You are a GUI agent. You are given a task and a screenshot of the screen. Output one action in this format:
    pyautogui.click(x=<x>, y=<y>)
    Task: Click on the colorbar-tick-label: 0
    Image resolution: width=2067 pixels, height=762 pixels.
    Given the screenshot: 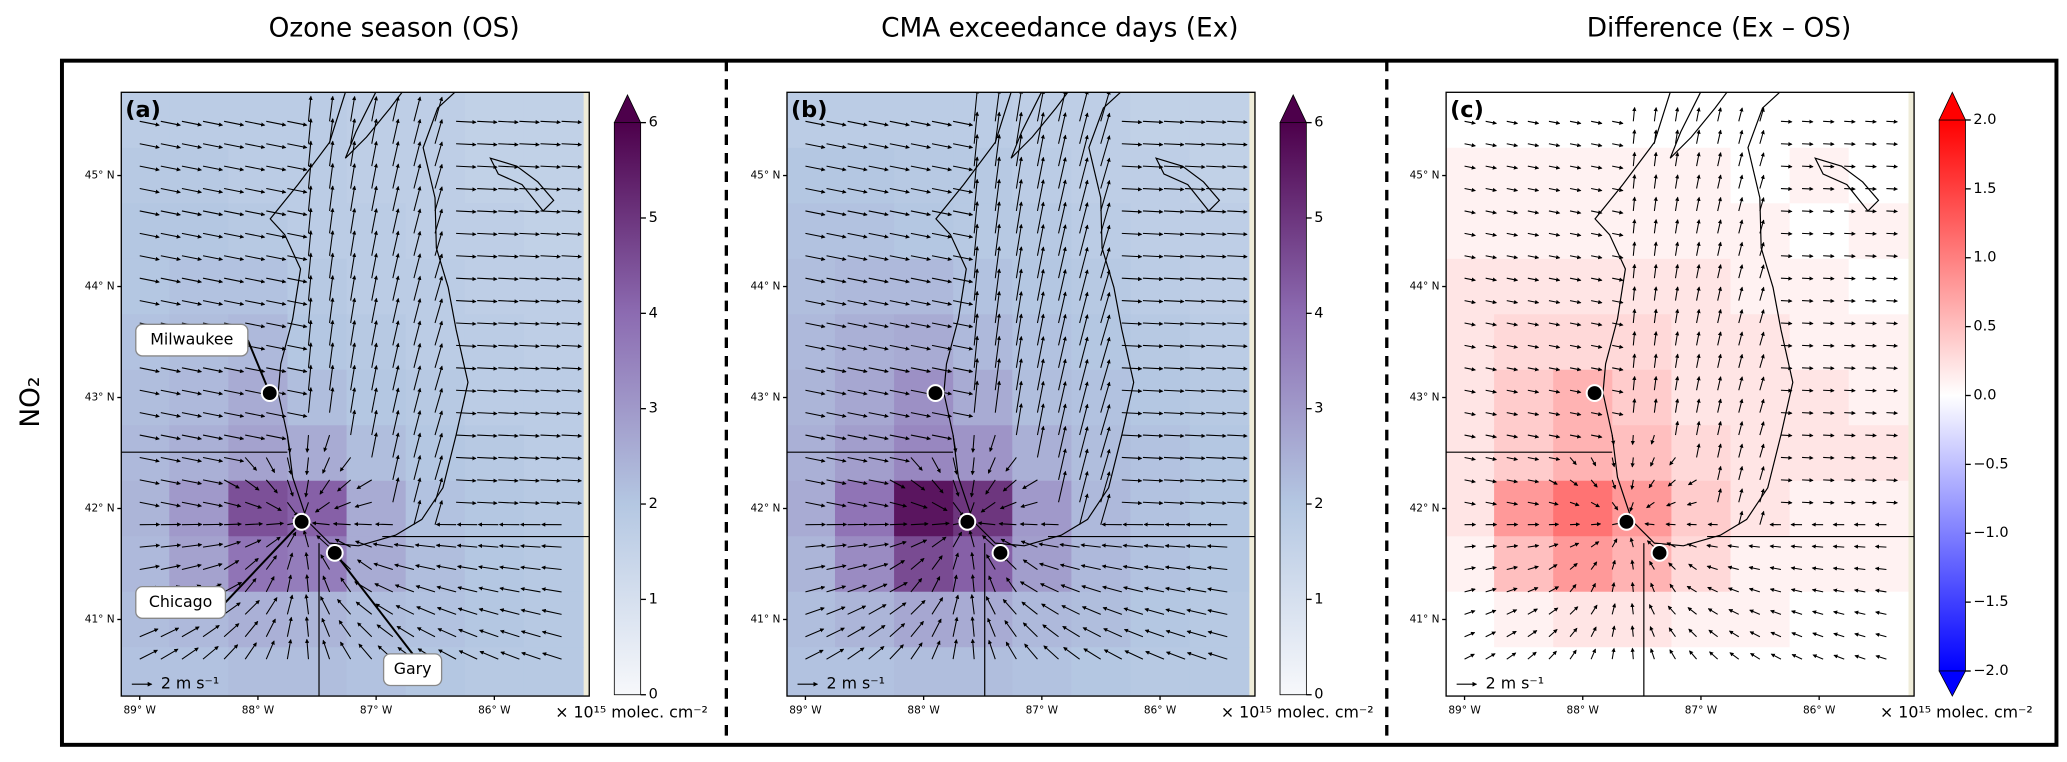 What is the action you would take?
    pyautogui.click(x=1318, y=695)
    